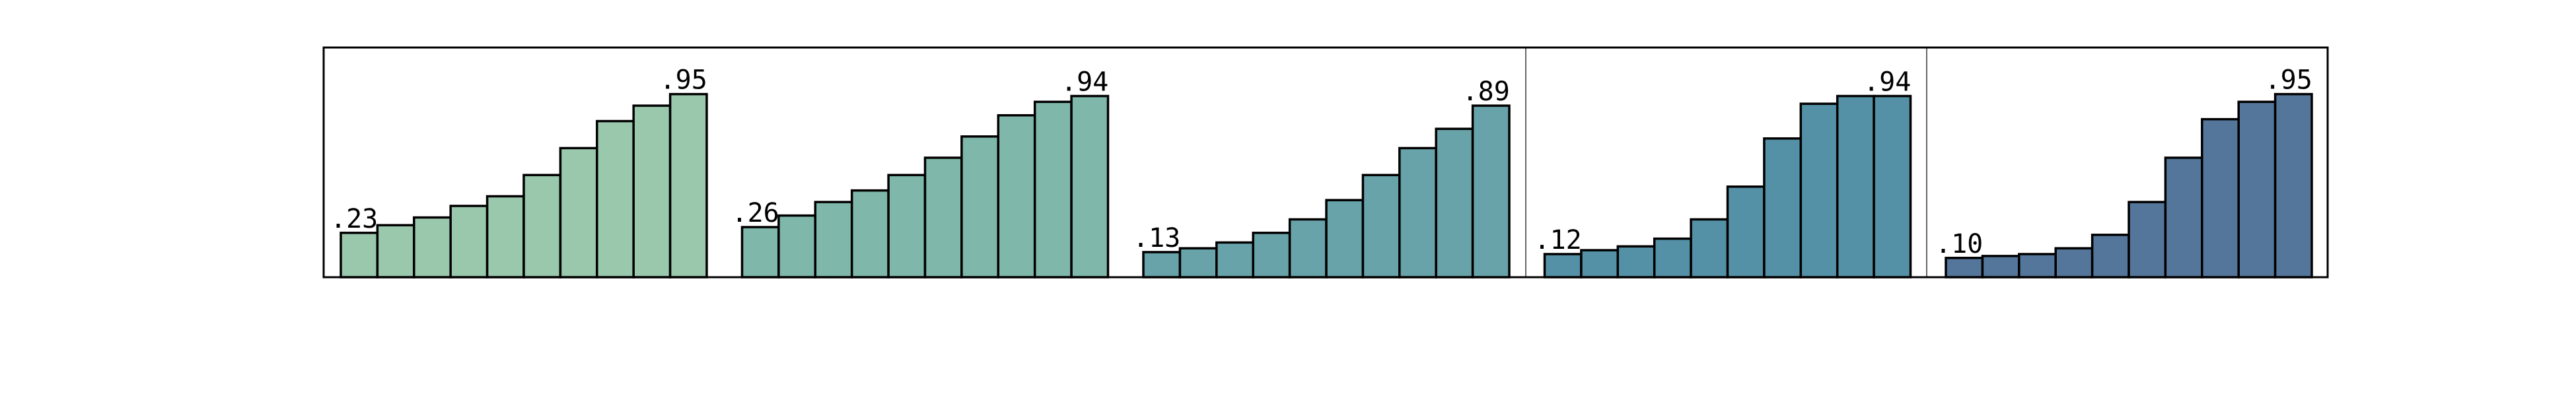 The image size is (2576, 396). What do you see at coordinates (756, 213) in the screenshot?
I see `data-label: .26` at bounding box center [756, 213].